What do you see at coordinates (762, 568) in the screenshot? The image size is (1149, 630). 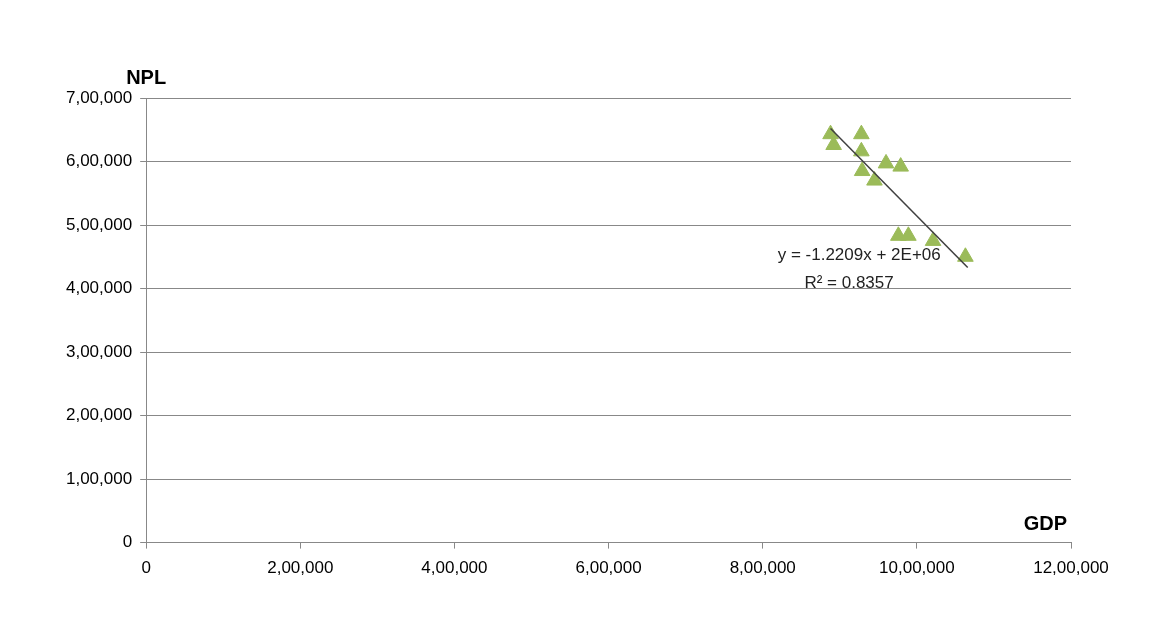 I see `x-tick-label: 8,00,000` at bounding box center [762, 568].